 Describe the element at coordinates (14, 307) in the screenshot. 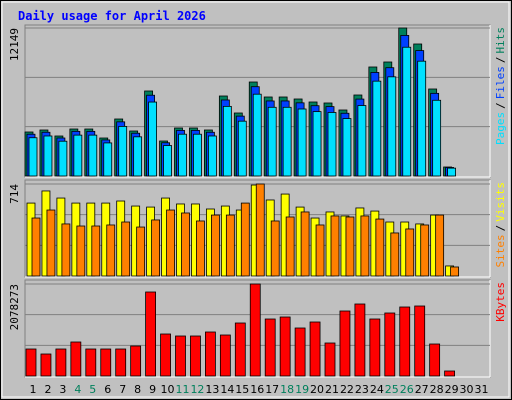

I see `y-tick-label: 2078273` at that location.